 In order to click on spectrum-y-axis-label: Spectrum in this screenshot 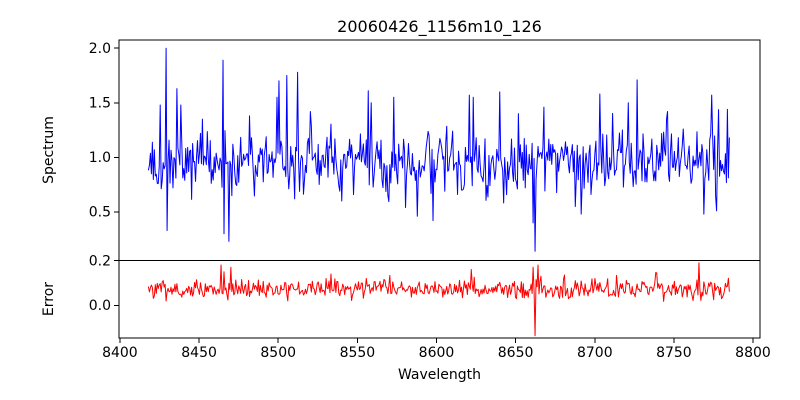, I will do `click(49, 150)`.